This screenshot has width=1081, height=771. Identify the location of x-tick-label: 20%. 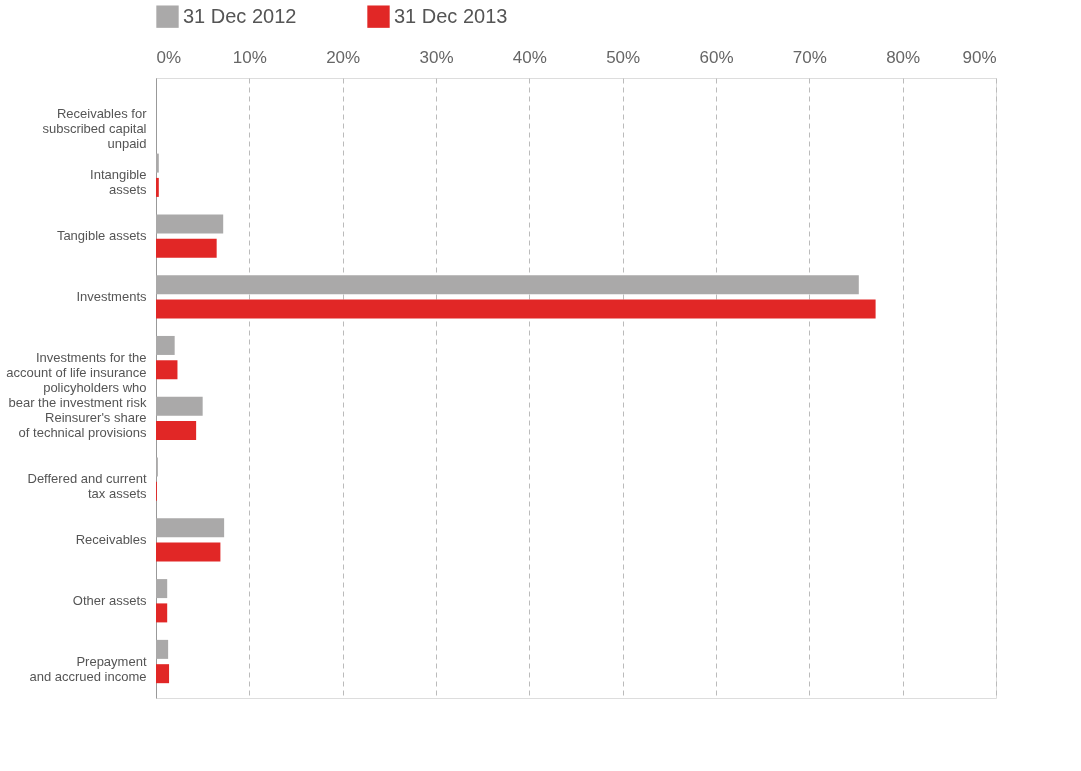
(343, 57).